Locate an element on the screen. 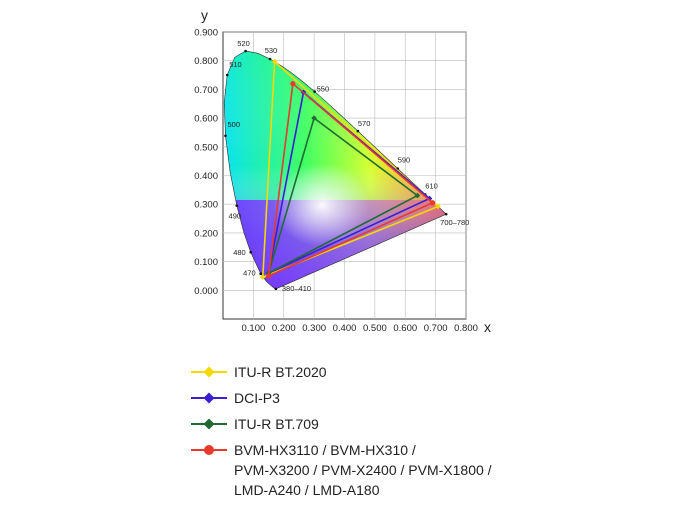 The width and height of the screenshot is (690, 506). wavelength-label: 520 is located at coordinates (243, 43).